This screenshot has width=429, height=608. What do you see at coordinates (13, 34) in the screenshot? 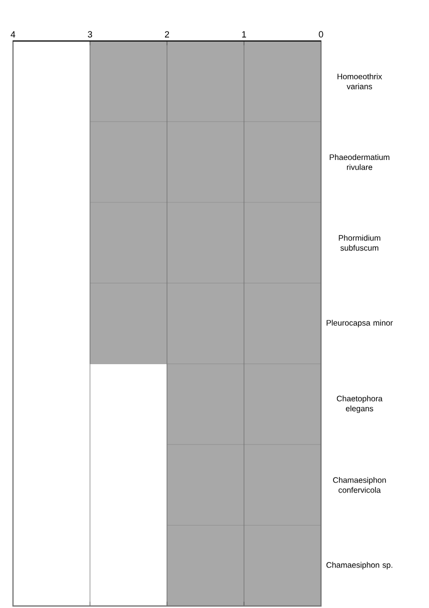
I see `x-tick-label: 4` at bounding box center [13, 34].